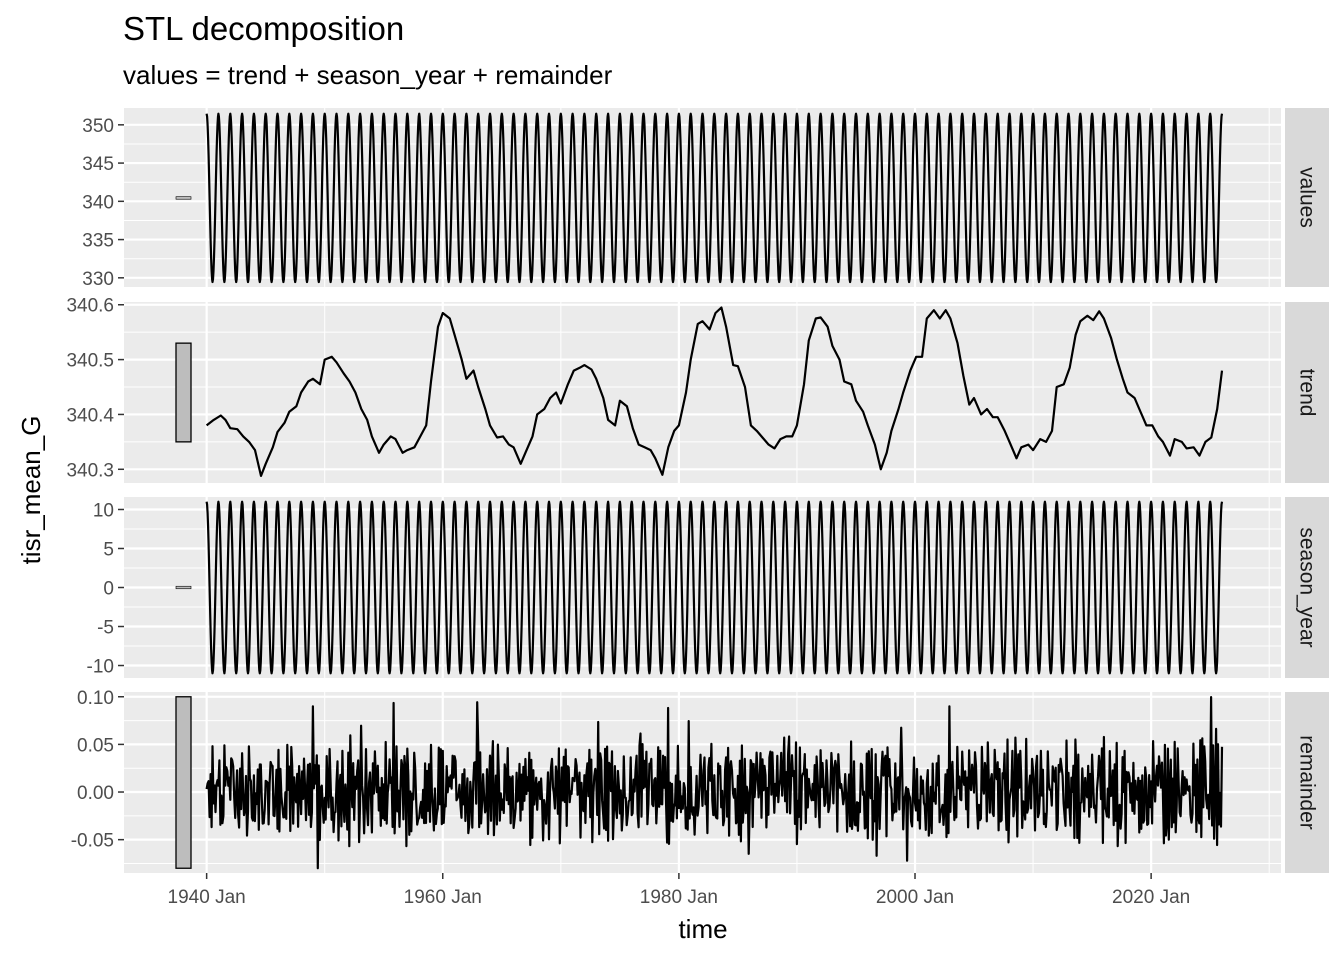 This screenshot has height=960, width=1344. I want to click on x-axis: 1940 Jan 1960 Jan 1980 Jan 2000 Jan 2020 Jan, so click(679, 890).